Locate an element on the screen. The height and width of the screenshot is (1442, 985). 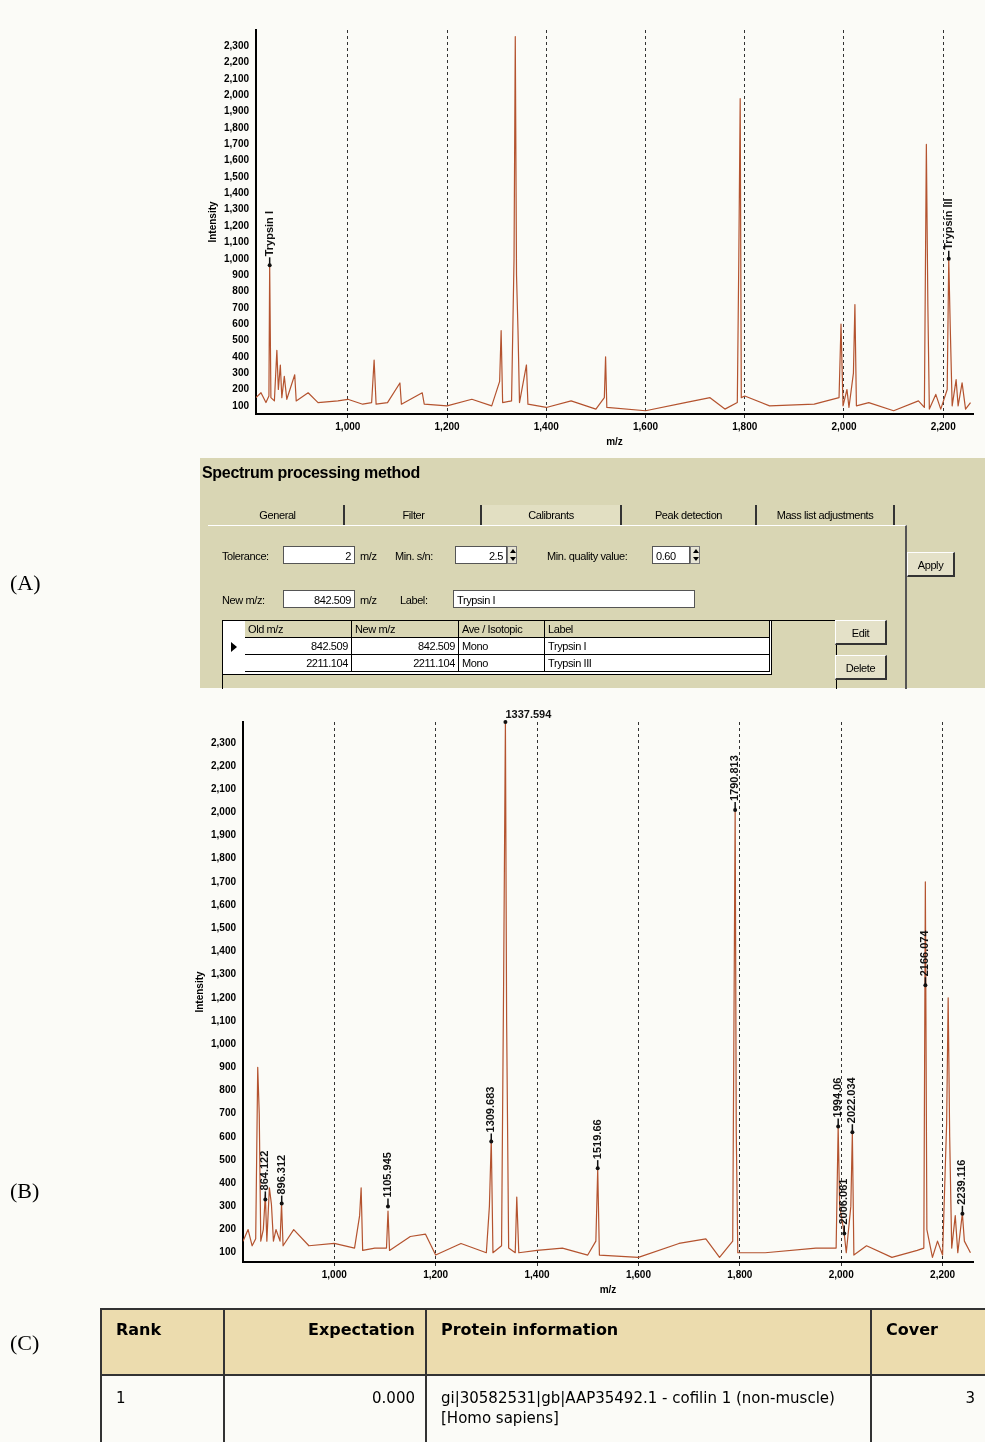
x-tick-label: 2,000 is located at coordinates (844, 426).